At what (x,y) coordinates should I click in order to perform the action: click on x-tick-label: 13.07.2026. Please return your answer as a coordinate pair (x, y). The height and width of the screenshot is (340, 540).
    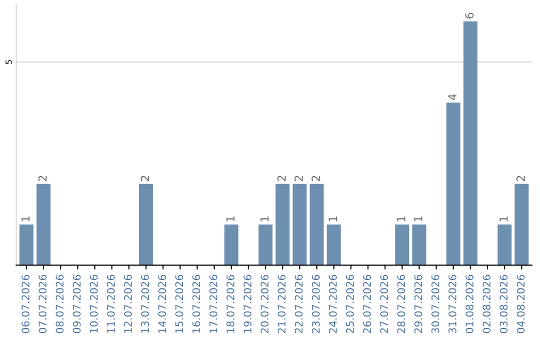
    Looking at the image, I should click on (145, 303).